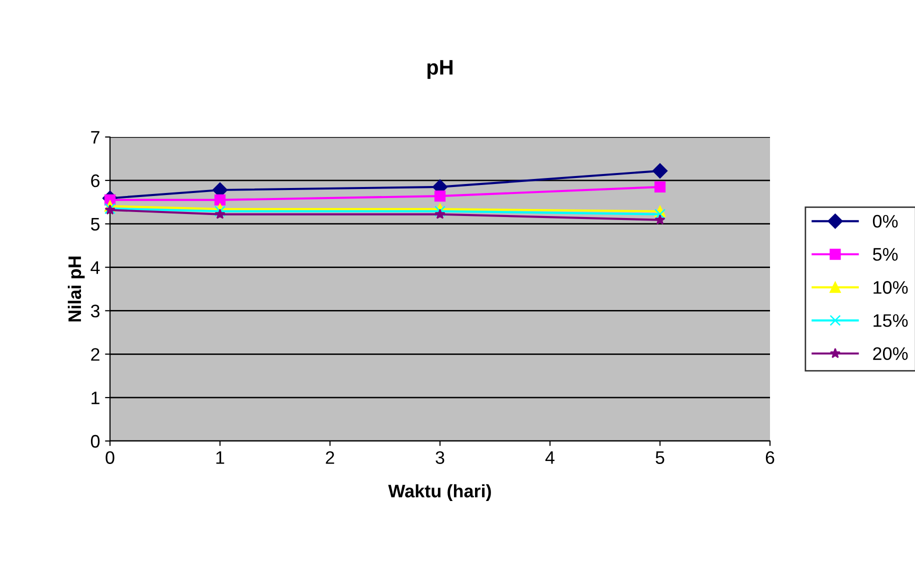  I want to click on x-tick-label: 6, so click(770, 457).